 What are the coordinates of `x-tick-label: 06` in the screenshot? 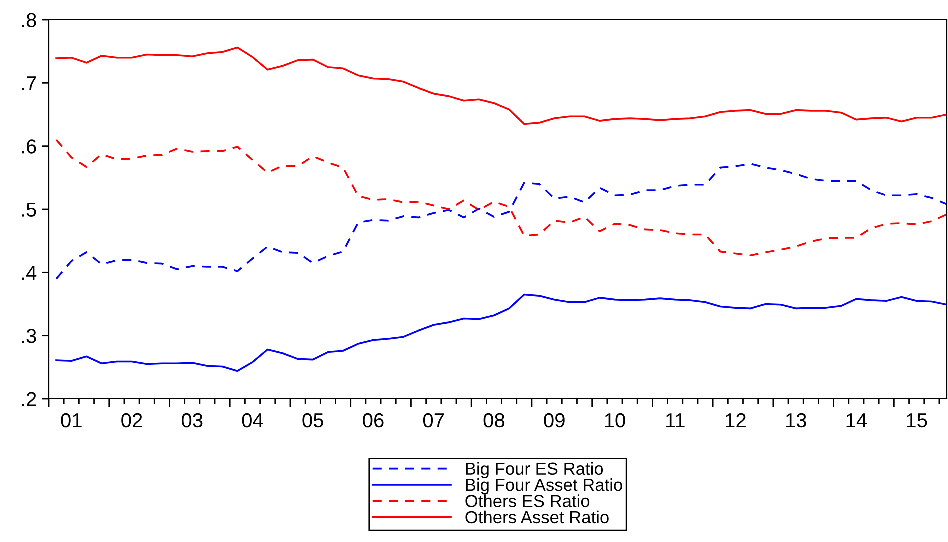 It's located at (373, 420).